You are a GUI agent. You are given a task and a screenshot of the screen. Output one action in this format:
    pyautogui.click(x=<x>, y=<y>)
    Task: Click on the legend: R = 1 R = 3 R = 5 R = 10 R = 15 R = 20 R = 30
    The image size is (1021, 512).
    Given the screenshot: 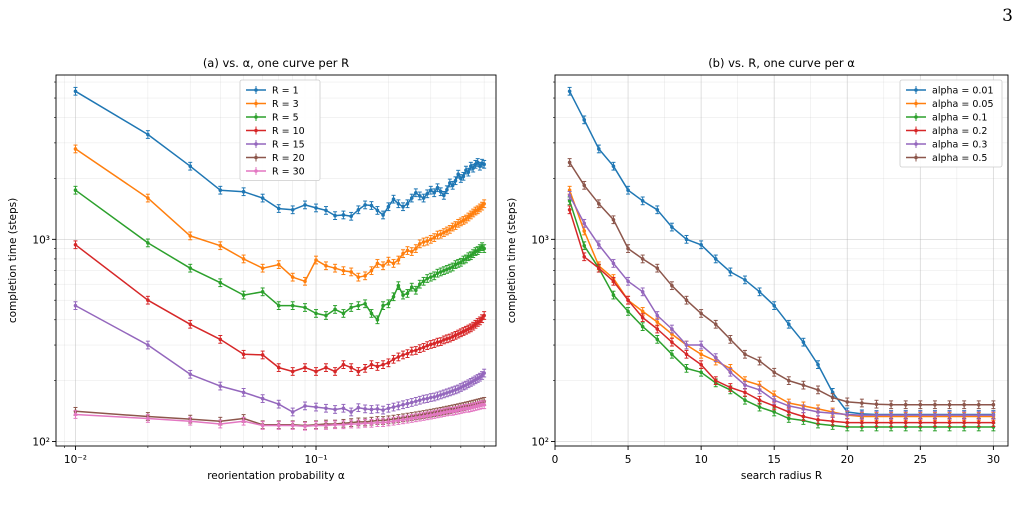 What is the action you would take?
    pyautogui.click(x=280, y=130)
    